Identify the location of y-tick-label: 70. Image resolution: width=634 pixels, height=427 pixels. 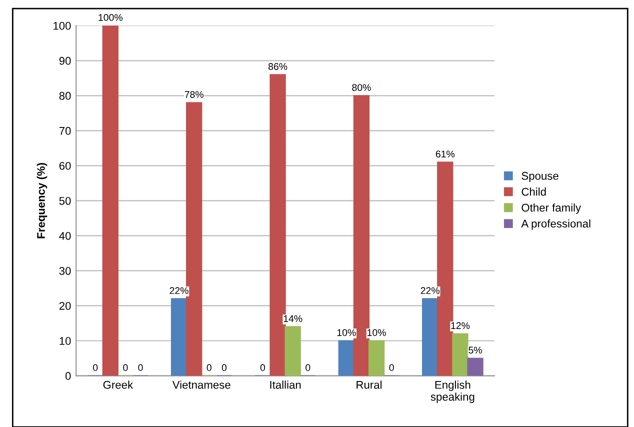
(65, 130).